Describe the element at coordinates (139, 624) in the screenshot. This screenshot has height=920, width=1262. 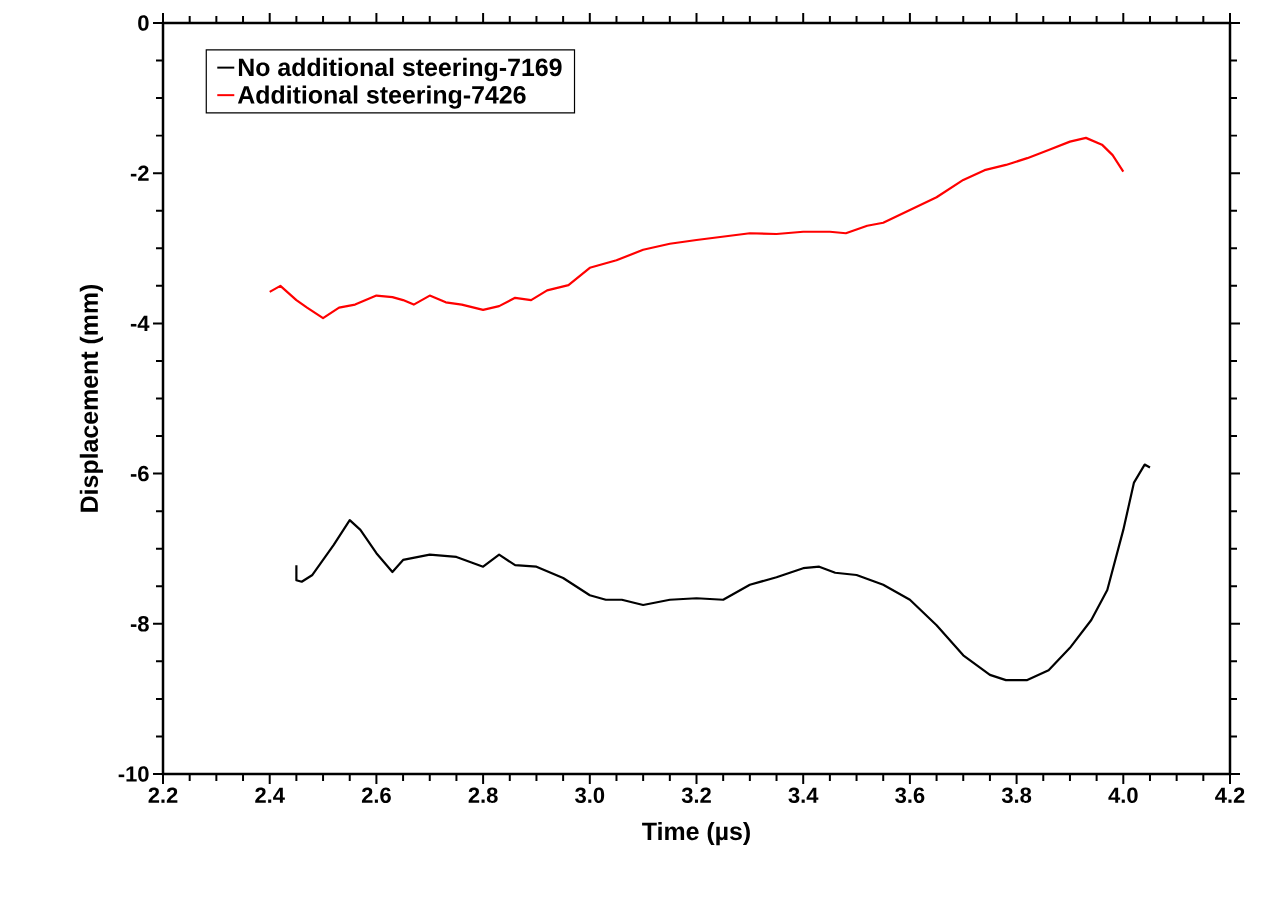
I see `y-tick-label: -8` at that location.